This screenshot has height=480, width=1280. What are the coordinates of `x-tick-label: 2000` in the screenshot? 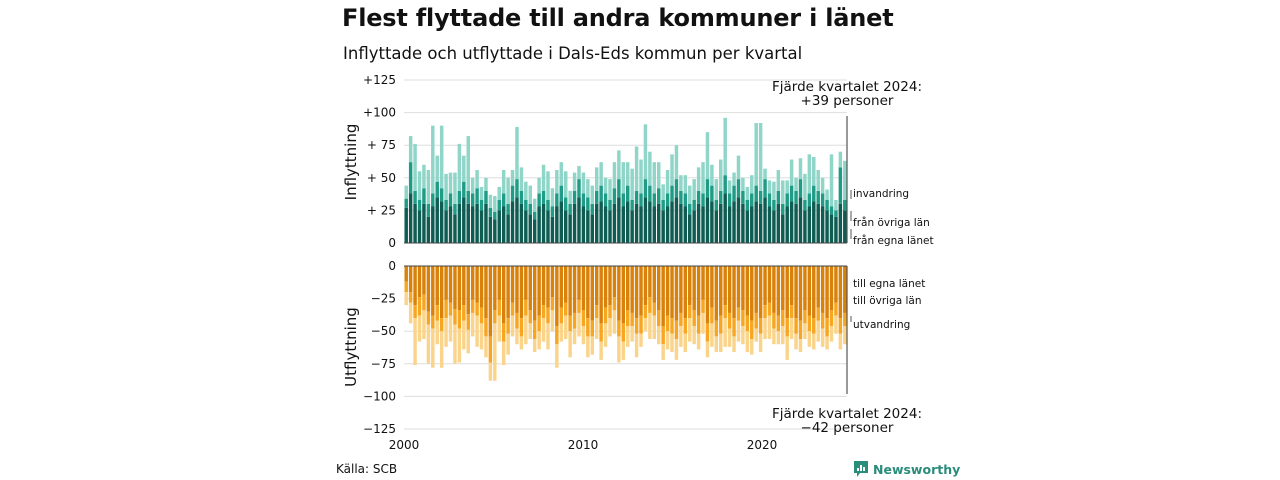 It's located at (404, 445).